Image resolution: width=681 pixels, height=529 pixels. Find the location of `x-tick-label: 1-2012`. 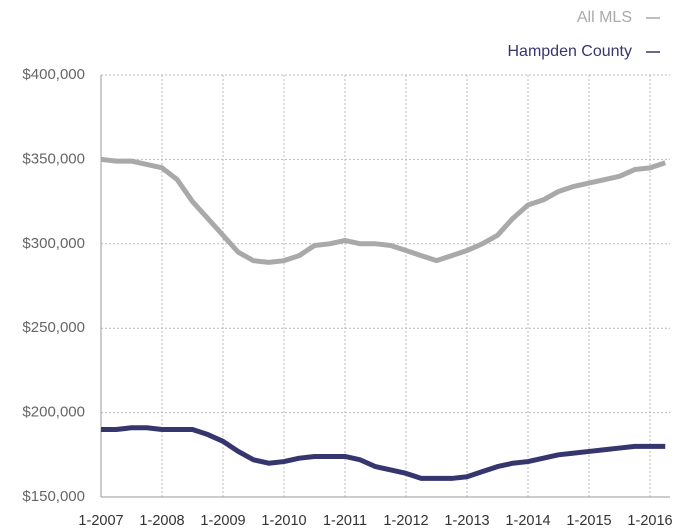

x-tick-label: 1-2012 is located at coordinates (405, 521).